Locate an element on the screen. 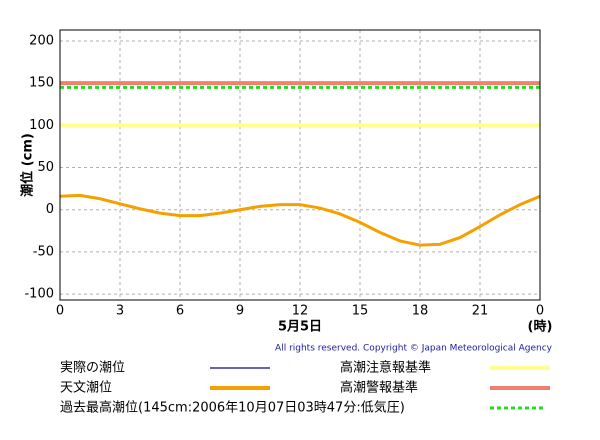  x-tick-label: 3 is located at coordinates (120, 311).